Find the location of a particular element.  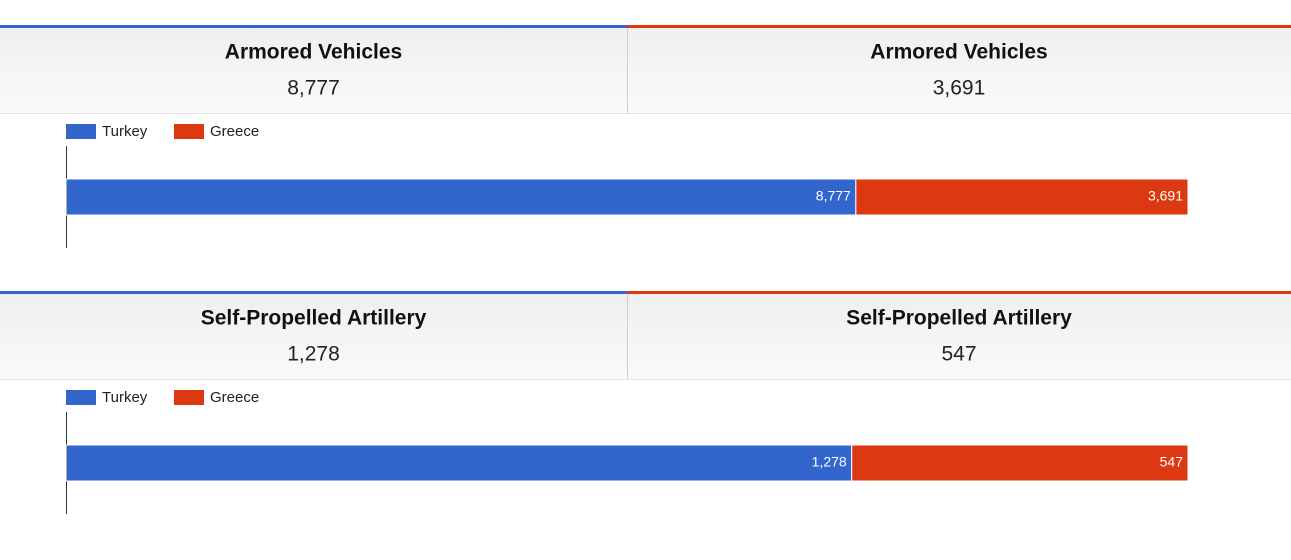

stat-value: 8,777 is located at coordinates (313, 88).